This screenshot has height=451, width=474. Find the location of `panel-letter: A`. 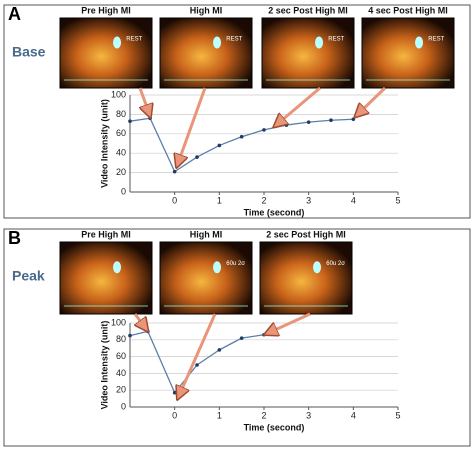

panel-letter: A is located at coordinates (14, 14).